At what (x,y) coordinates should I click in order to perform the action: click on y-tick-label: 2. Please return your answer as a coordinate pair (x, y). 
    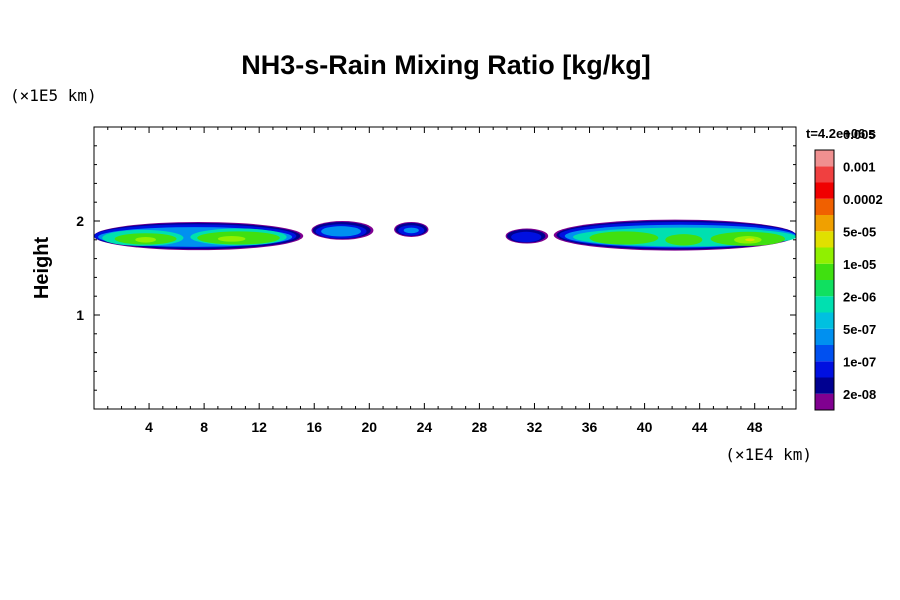
    Looking at the image, I should click on (80, 221).